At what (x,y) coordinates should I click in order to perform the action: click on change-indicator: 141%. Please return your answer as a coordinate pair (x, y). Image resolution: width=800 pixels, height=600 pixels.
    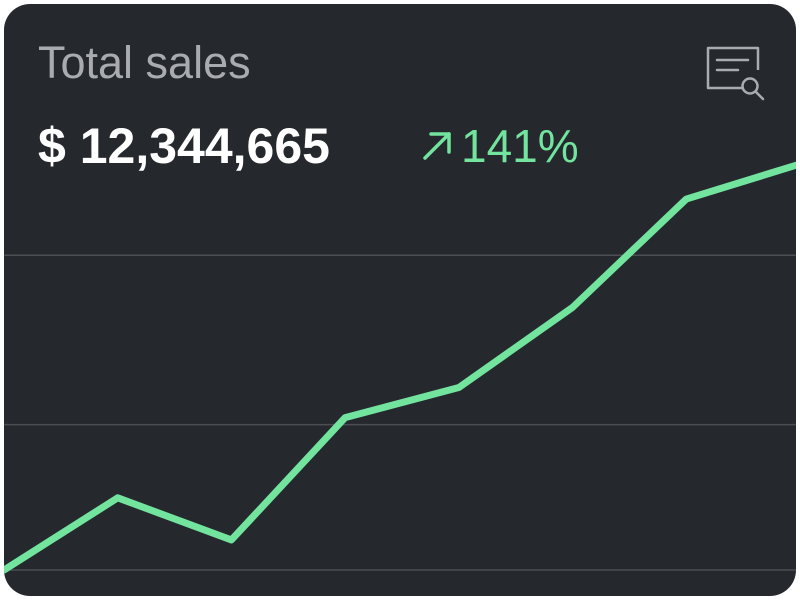
    Looking at the image, I should click on (498, 146).